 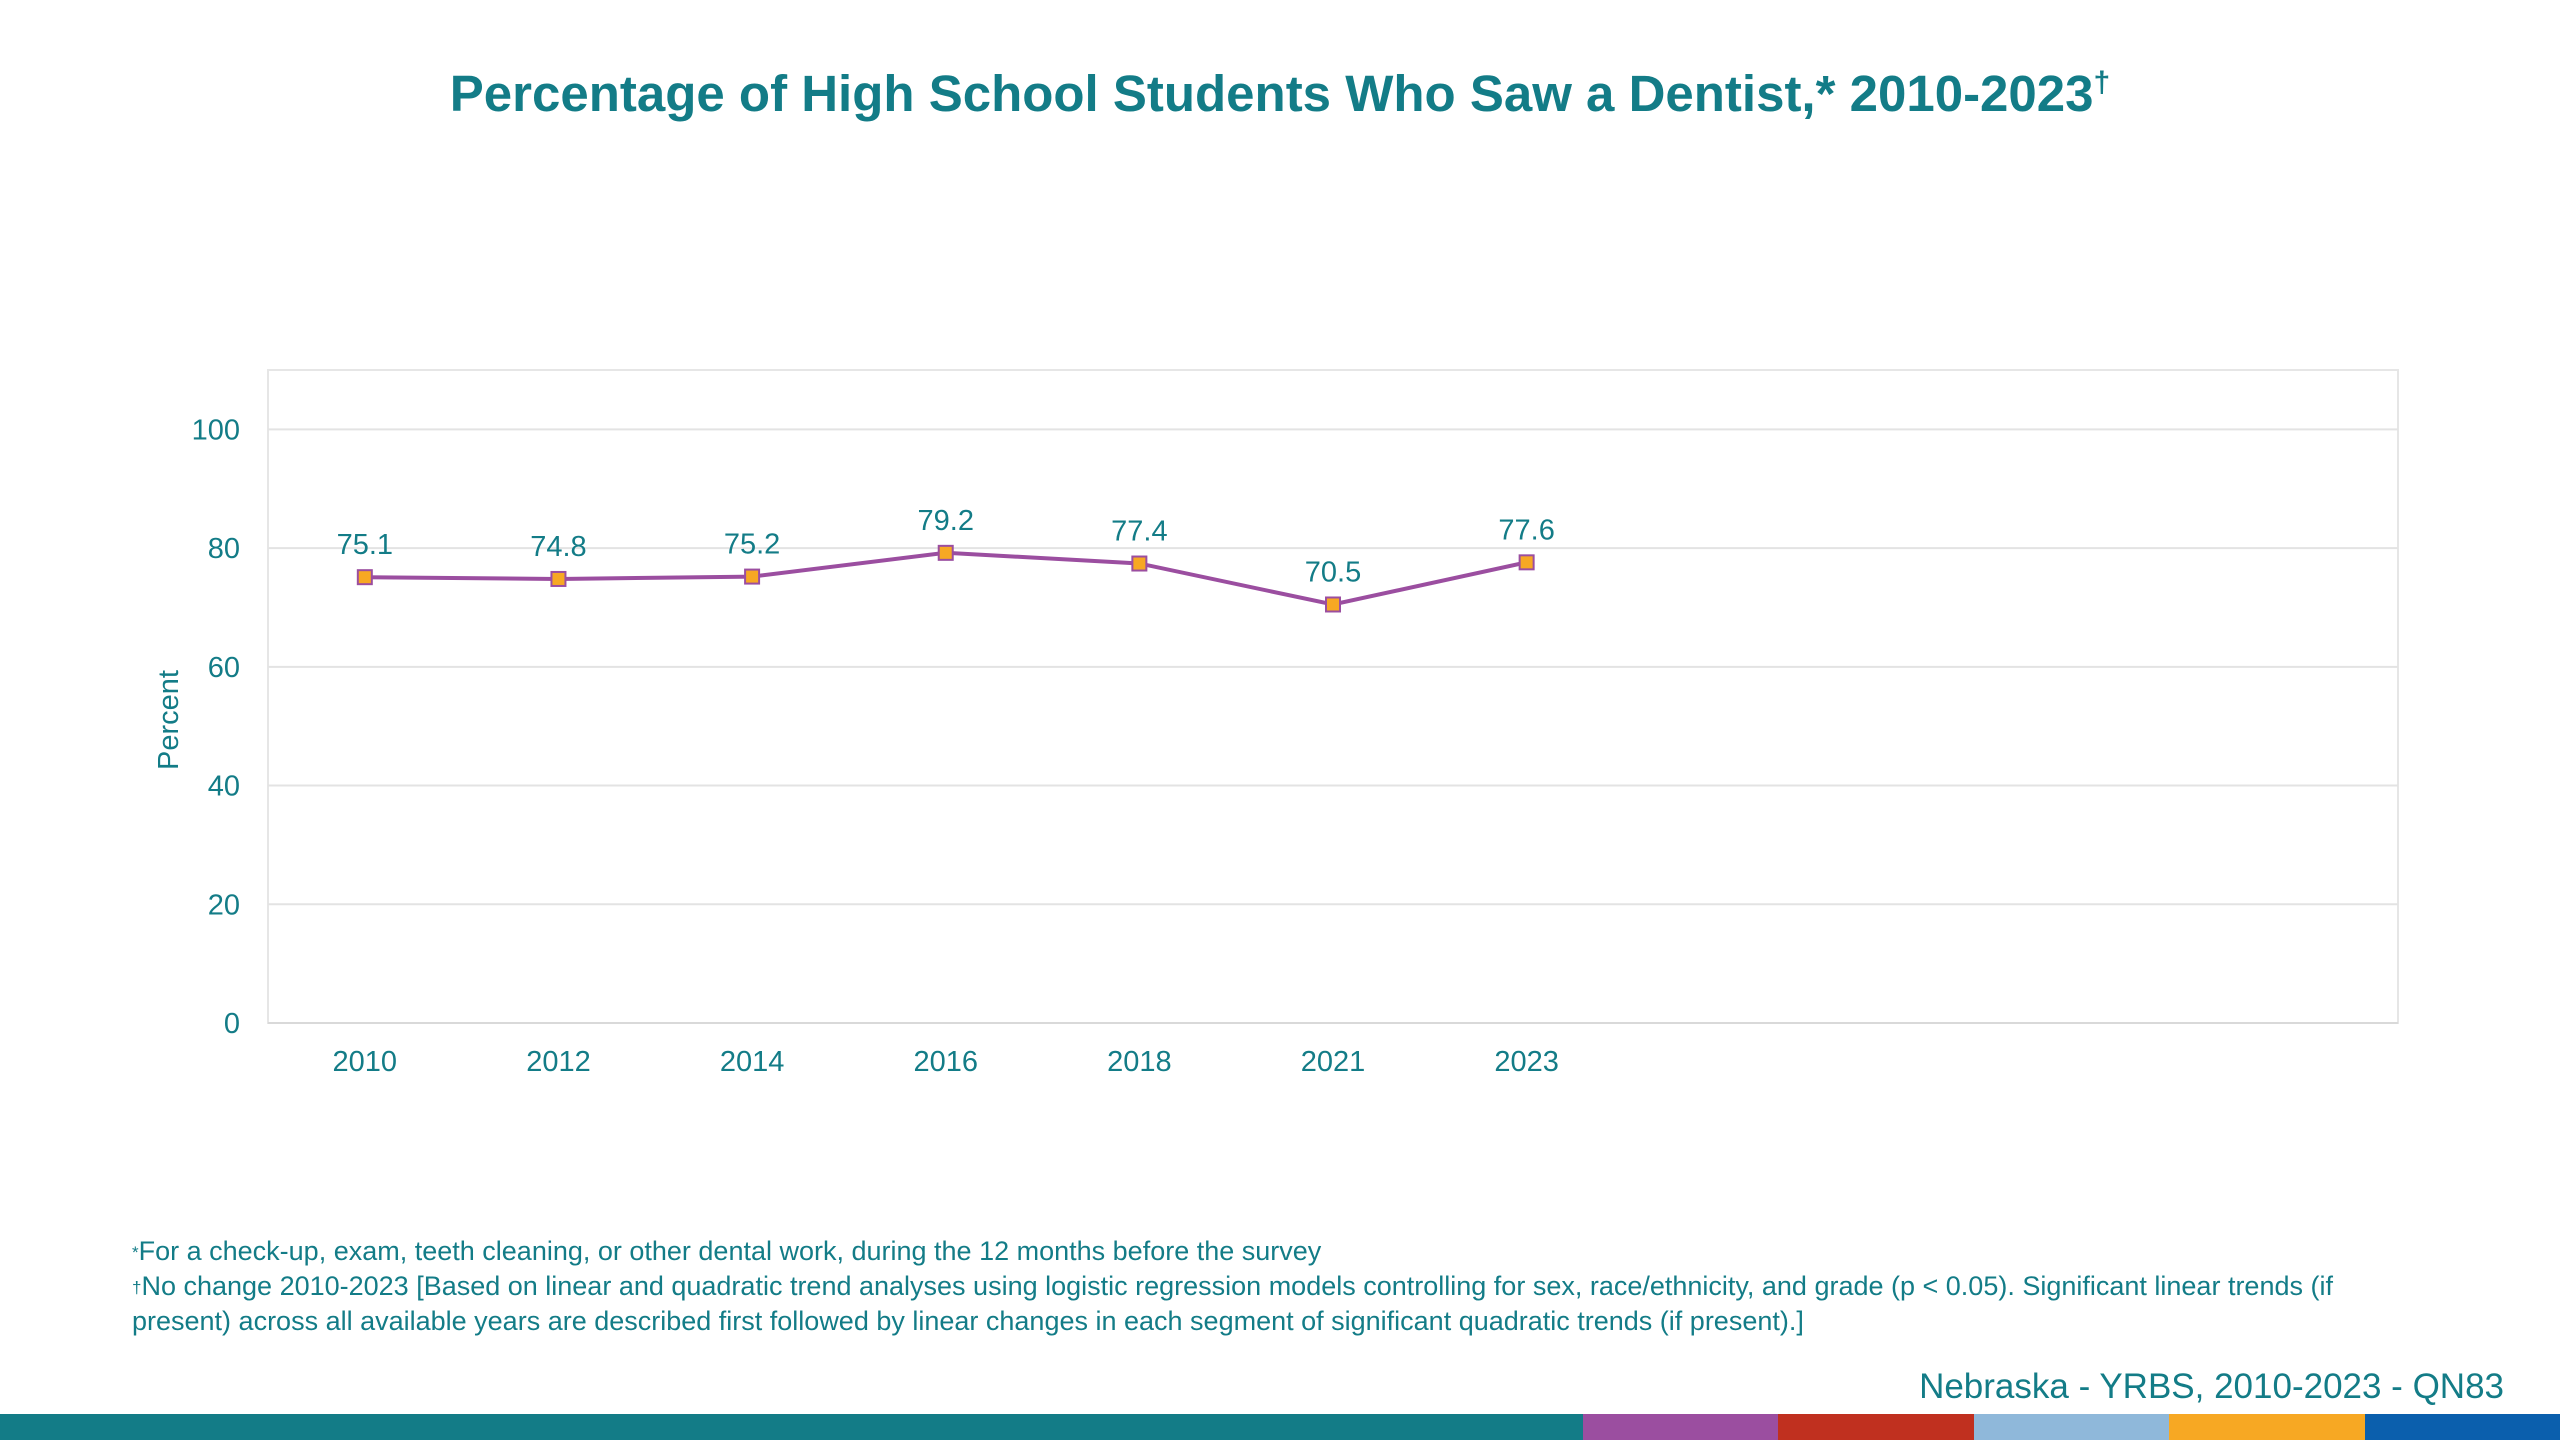 I want to click on footnote-2-mark: †, so click(x=137, y=1287).